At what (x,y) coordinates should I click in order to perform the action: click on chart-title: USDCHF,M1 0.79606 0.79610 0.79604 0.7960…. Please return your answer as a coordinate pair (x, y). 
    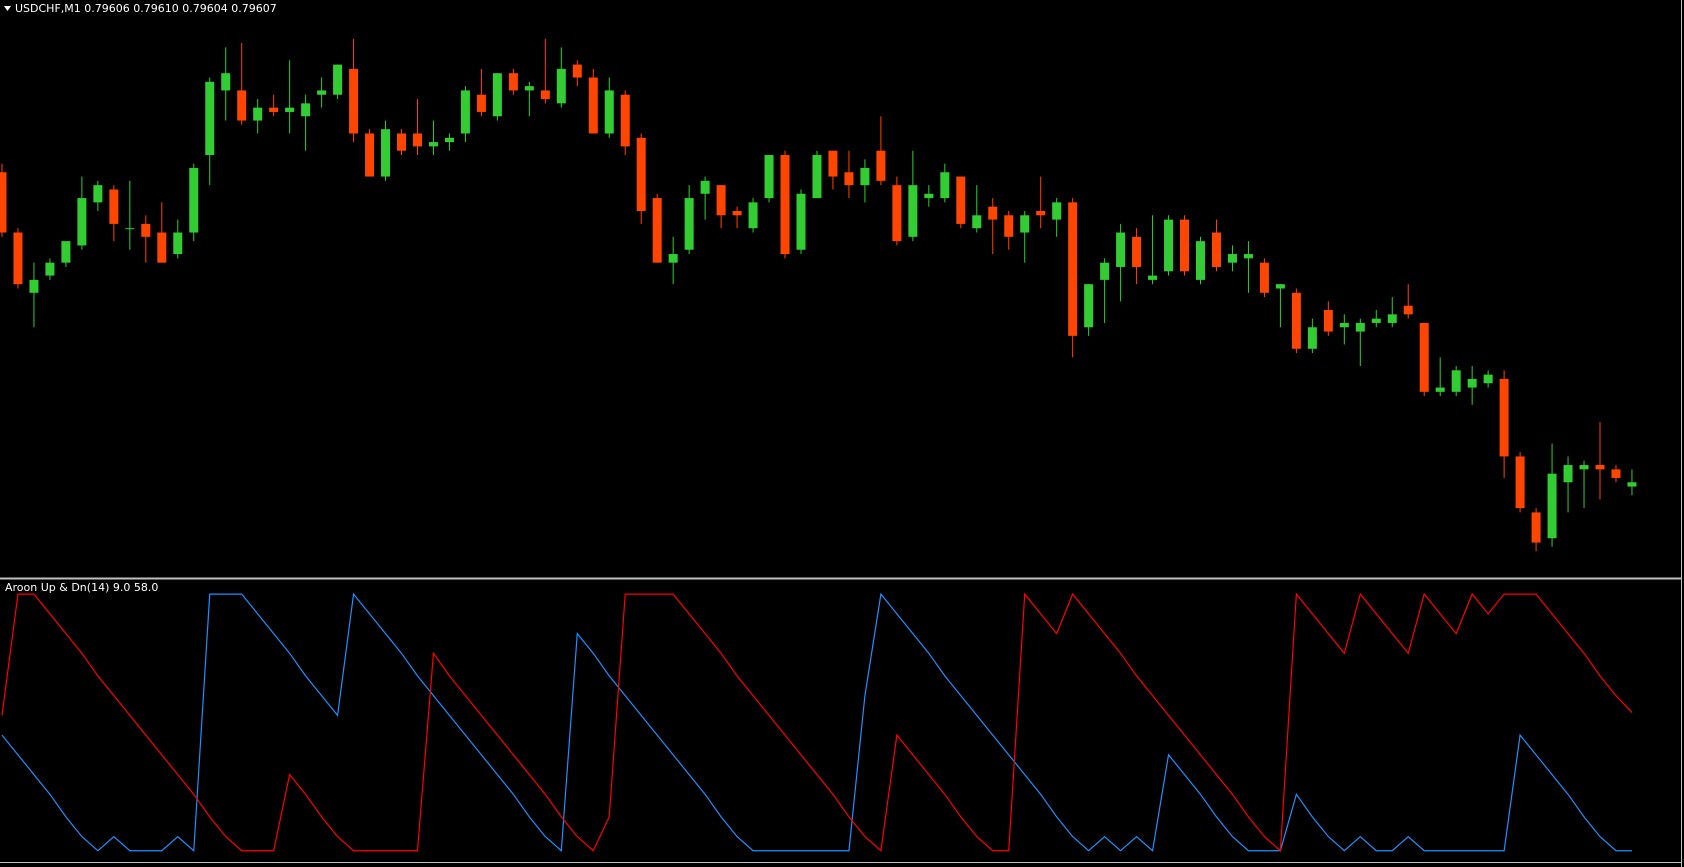
    Looking at the image, I should click on (146, 8).